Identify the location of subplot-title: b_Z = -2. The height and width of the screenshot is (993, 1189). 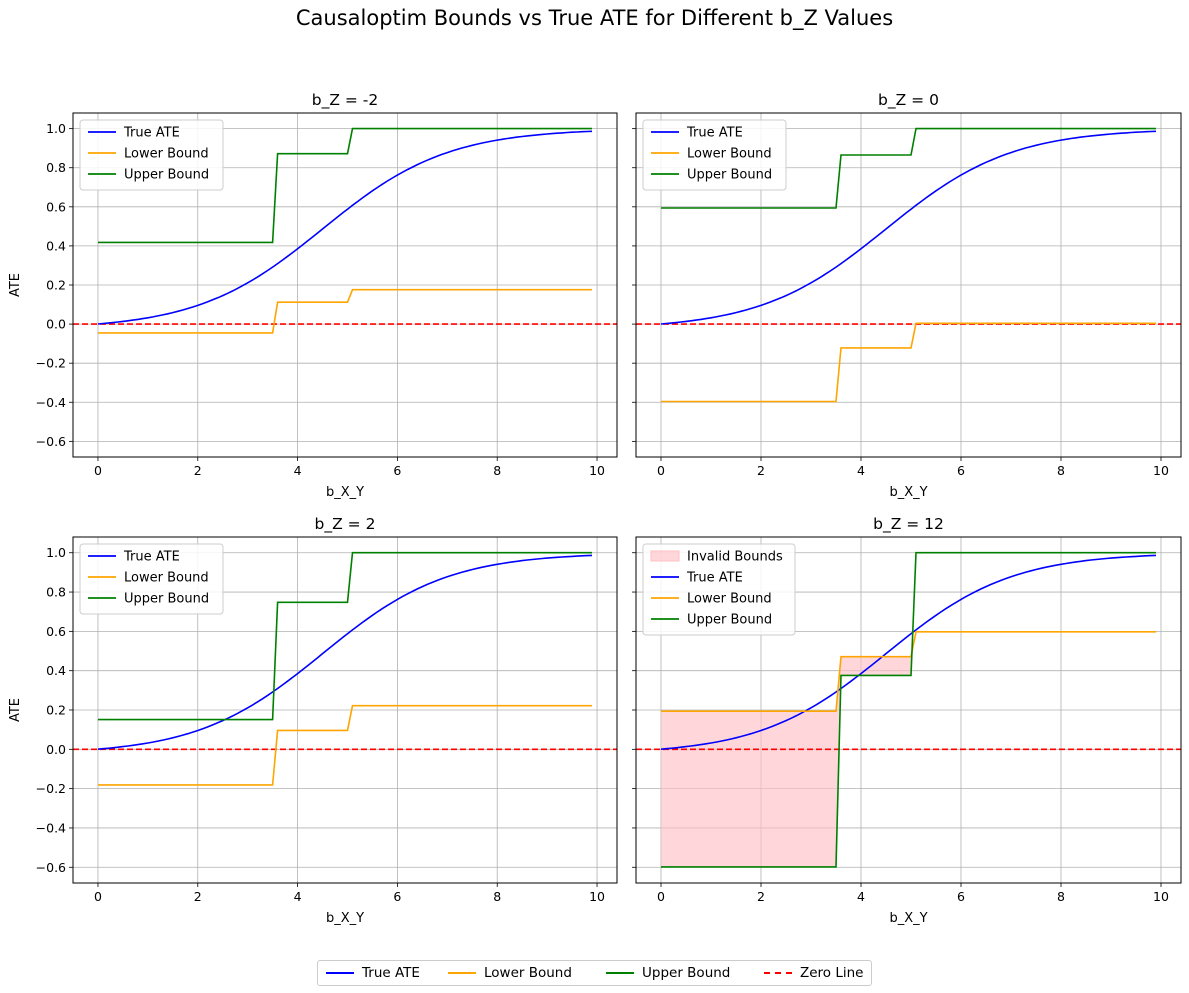
(345, 100).